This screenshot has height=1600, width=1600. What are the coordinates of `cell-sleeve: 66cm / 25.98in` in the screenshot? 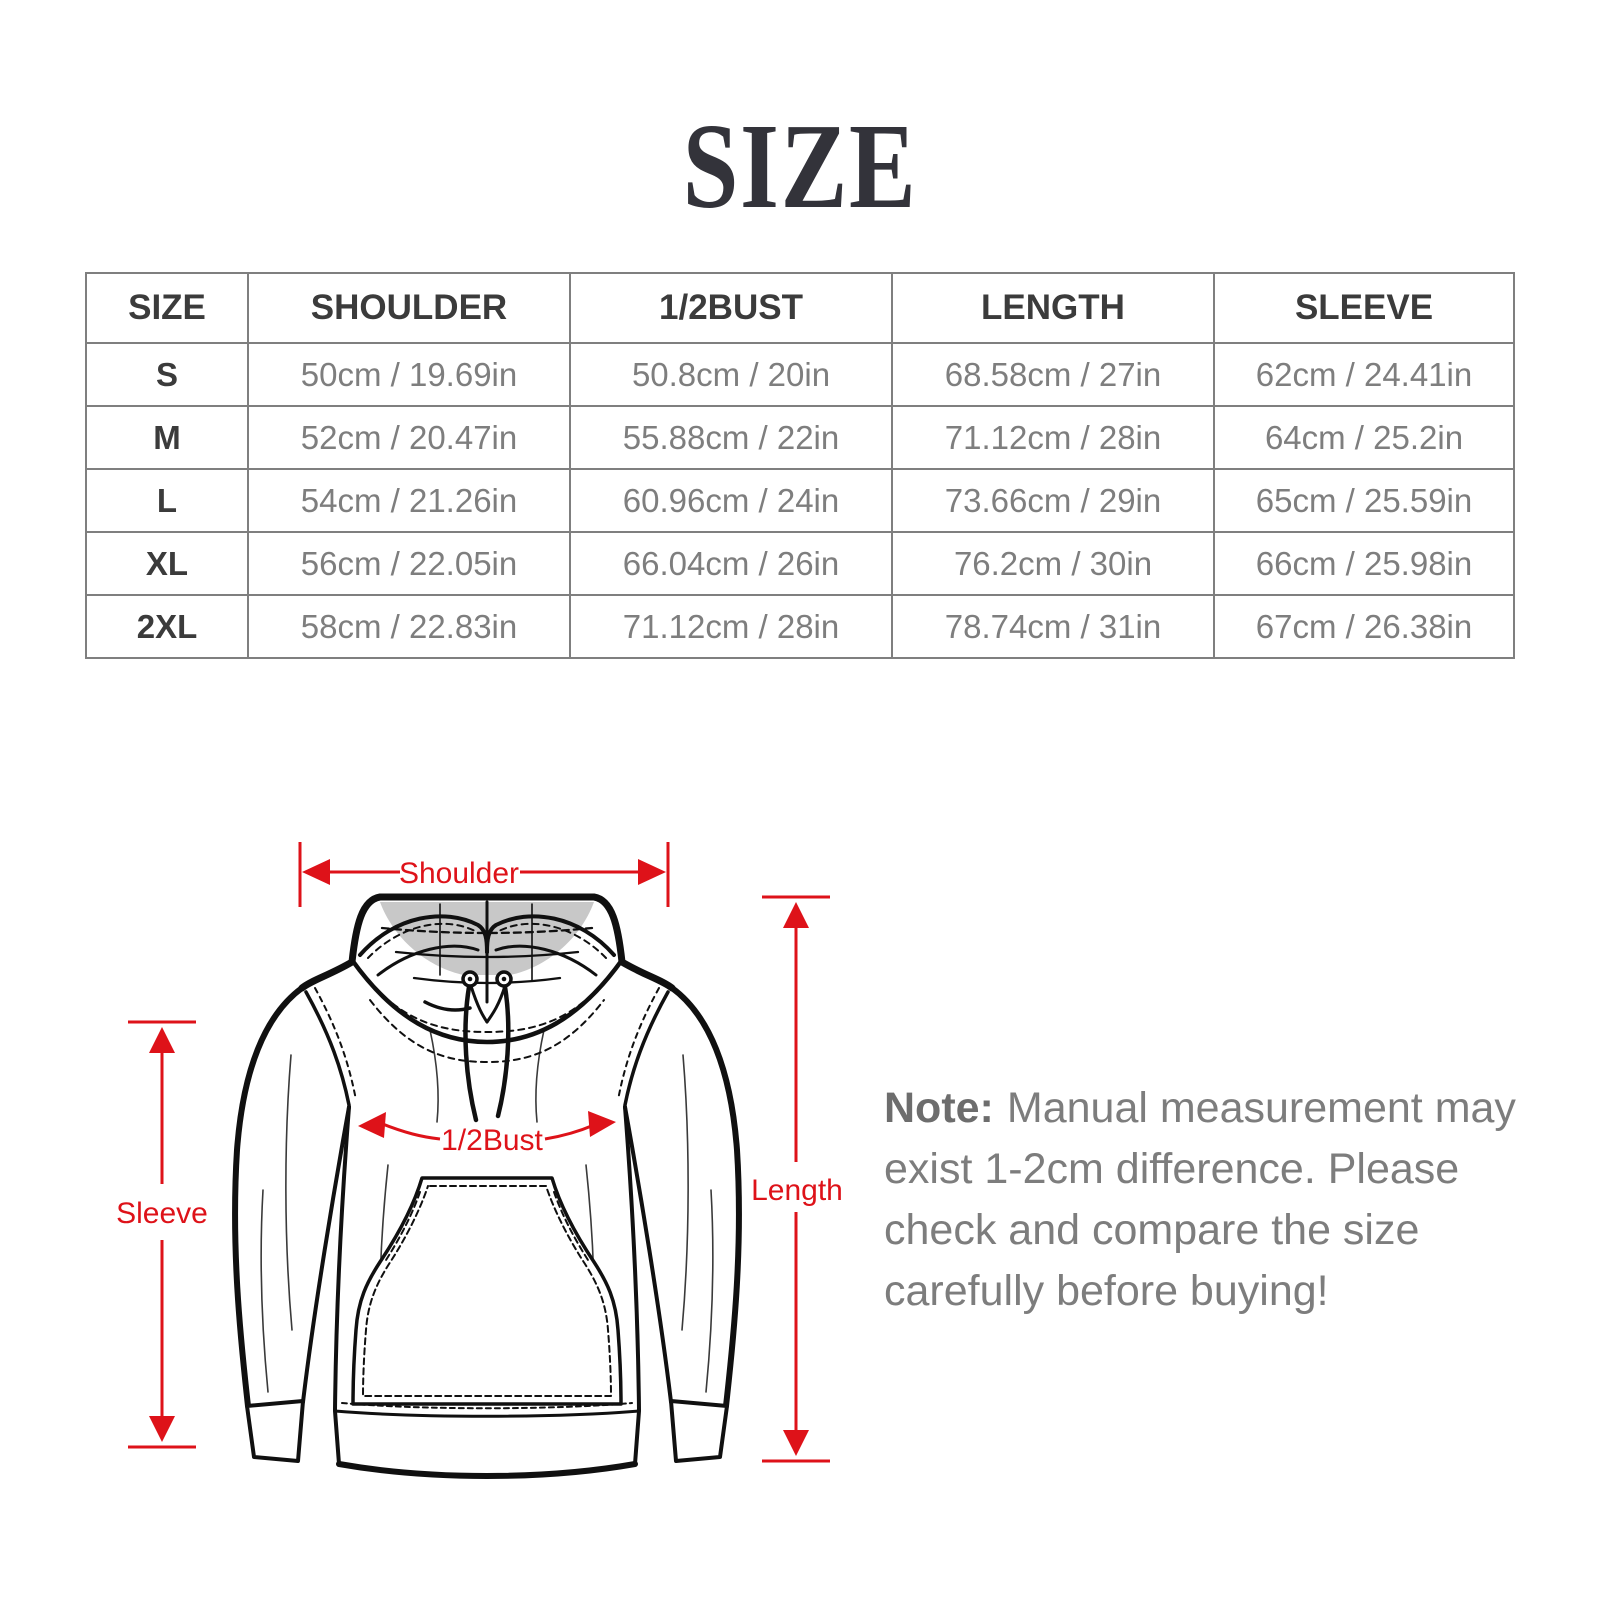 It's located at (1364, 563).